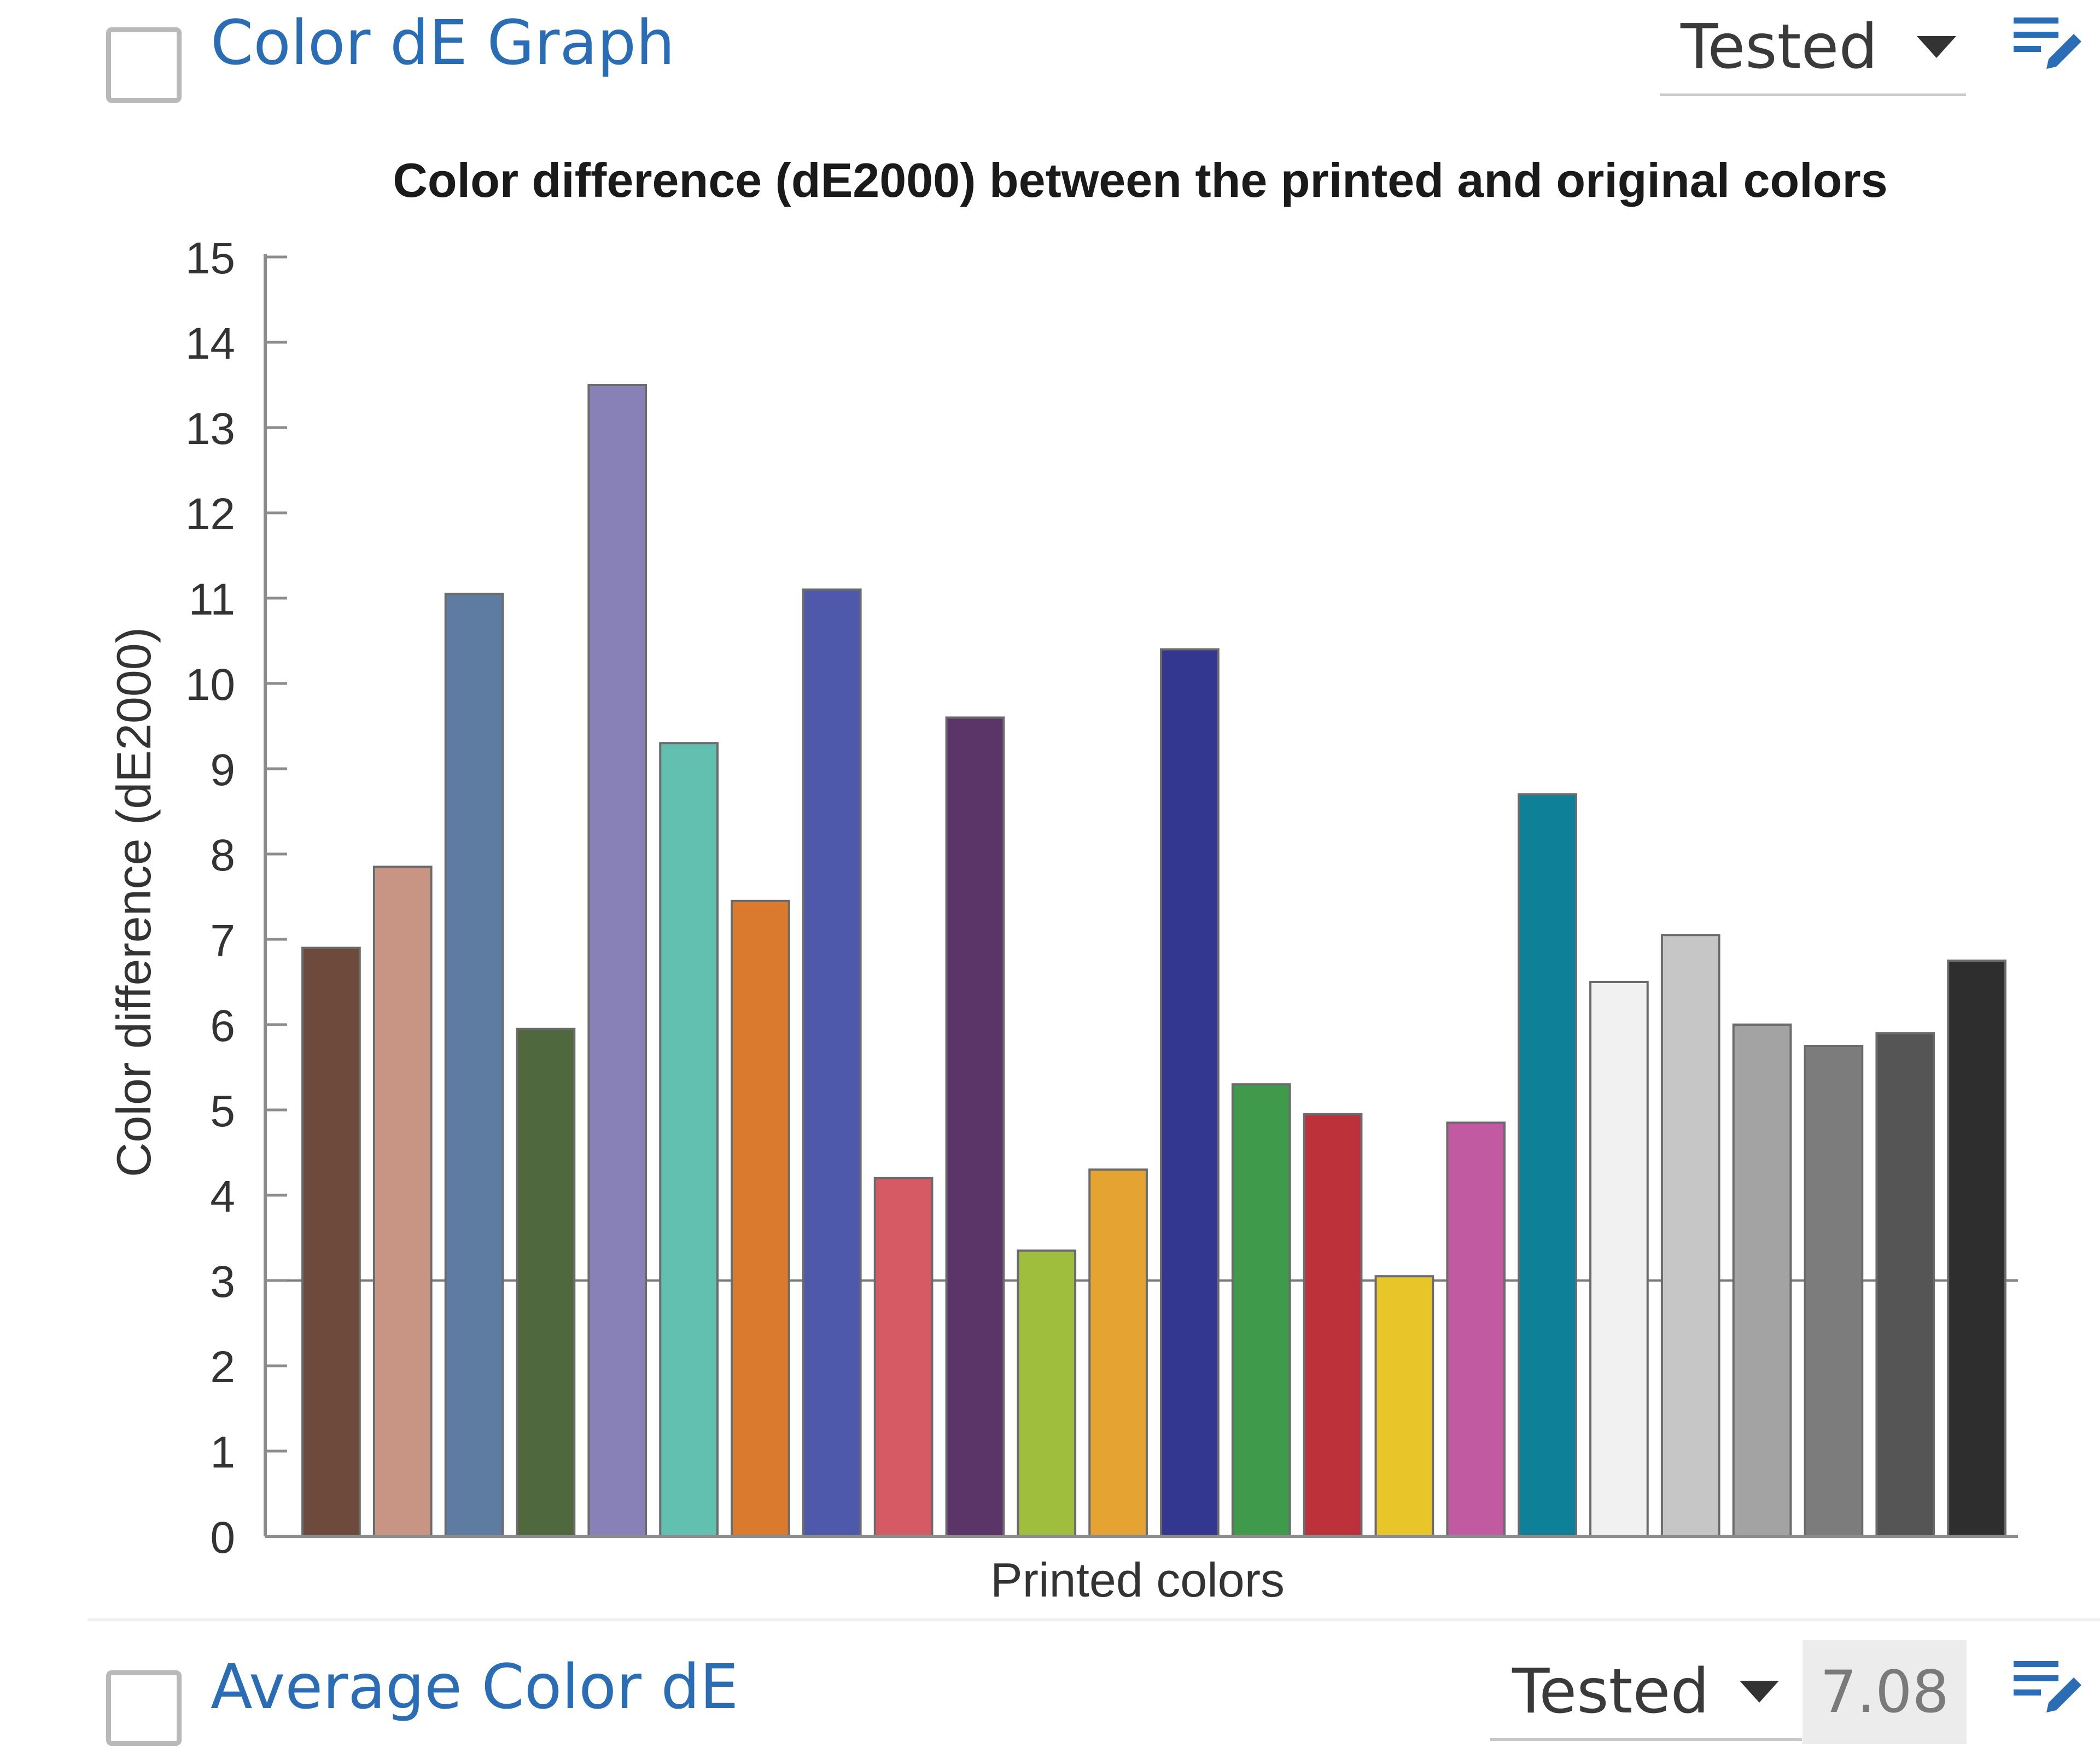  What do you see at coordinates (222, 1026) in the screenshot?
I see `y-tick-label: 6` at bounding box center [222, 1026].